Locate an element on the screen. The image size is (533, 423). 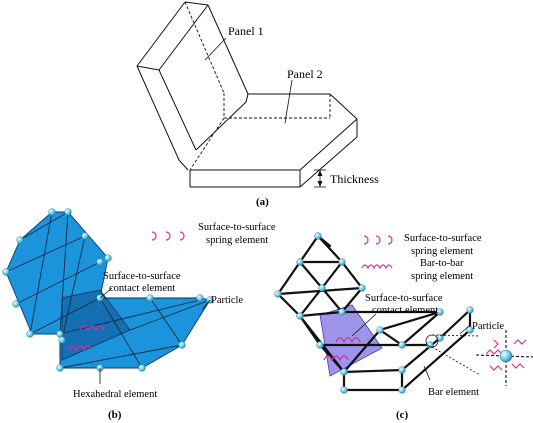
caption-b: (b) is located at coordinates (115, 415).